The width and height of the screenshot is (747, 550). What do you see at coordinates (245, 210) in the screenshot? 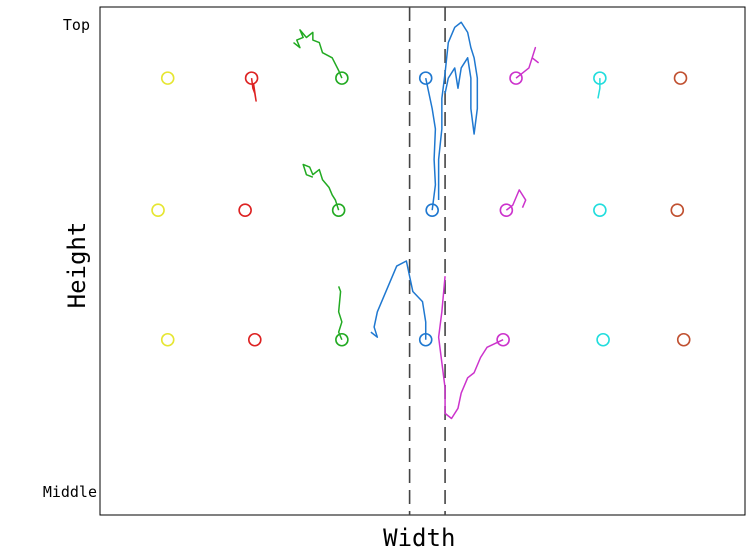
I see `marker-row2-point2` at bounding box center [245, 210].